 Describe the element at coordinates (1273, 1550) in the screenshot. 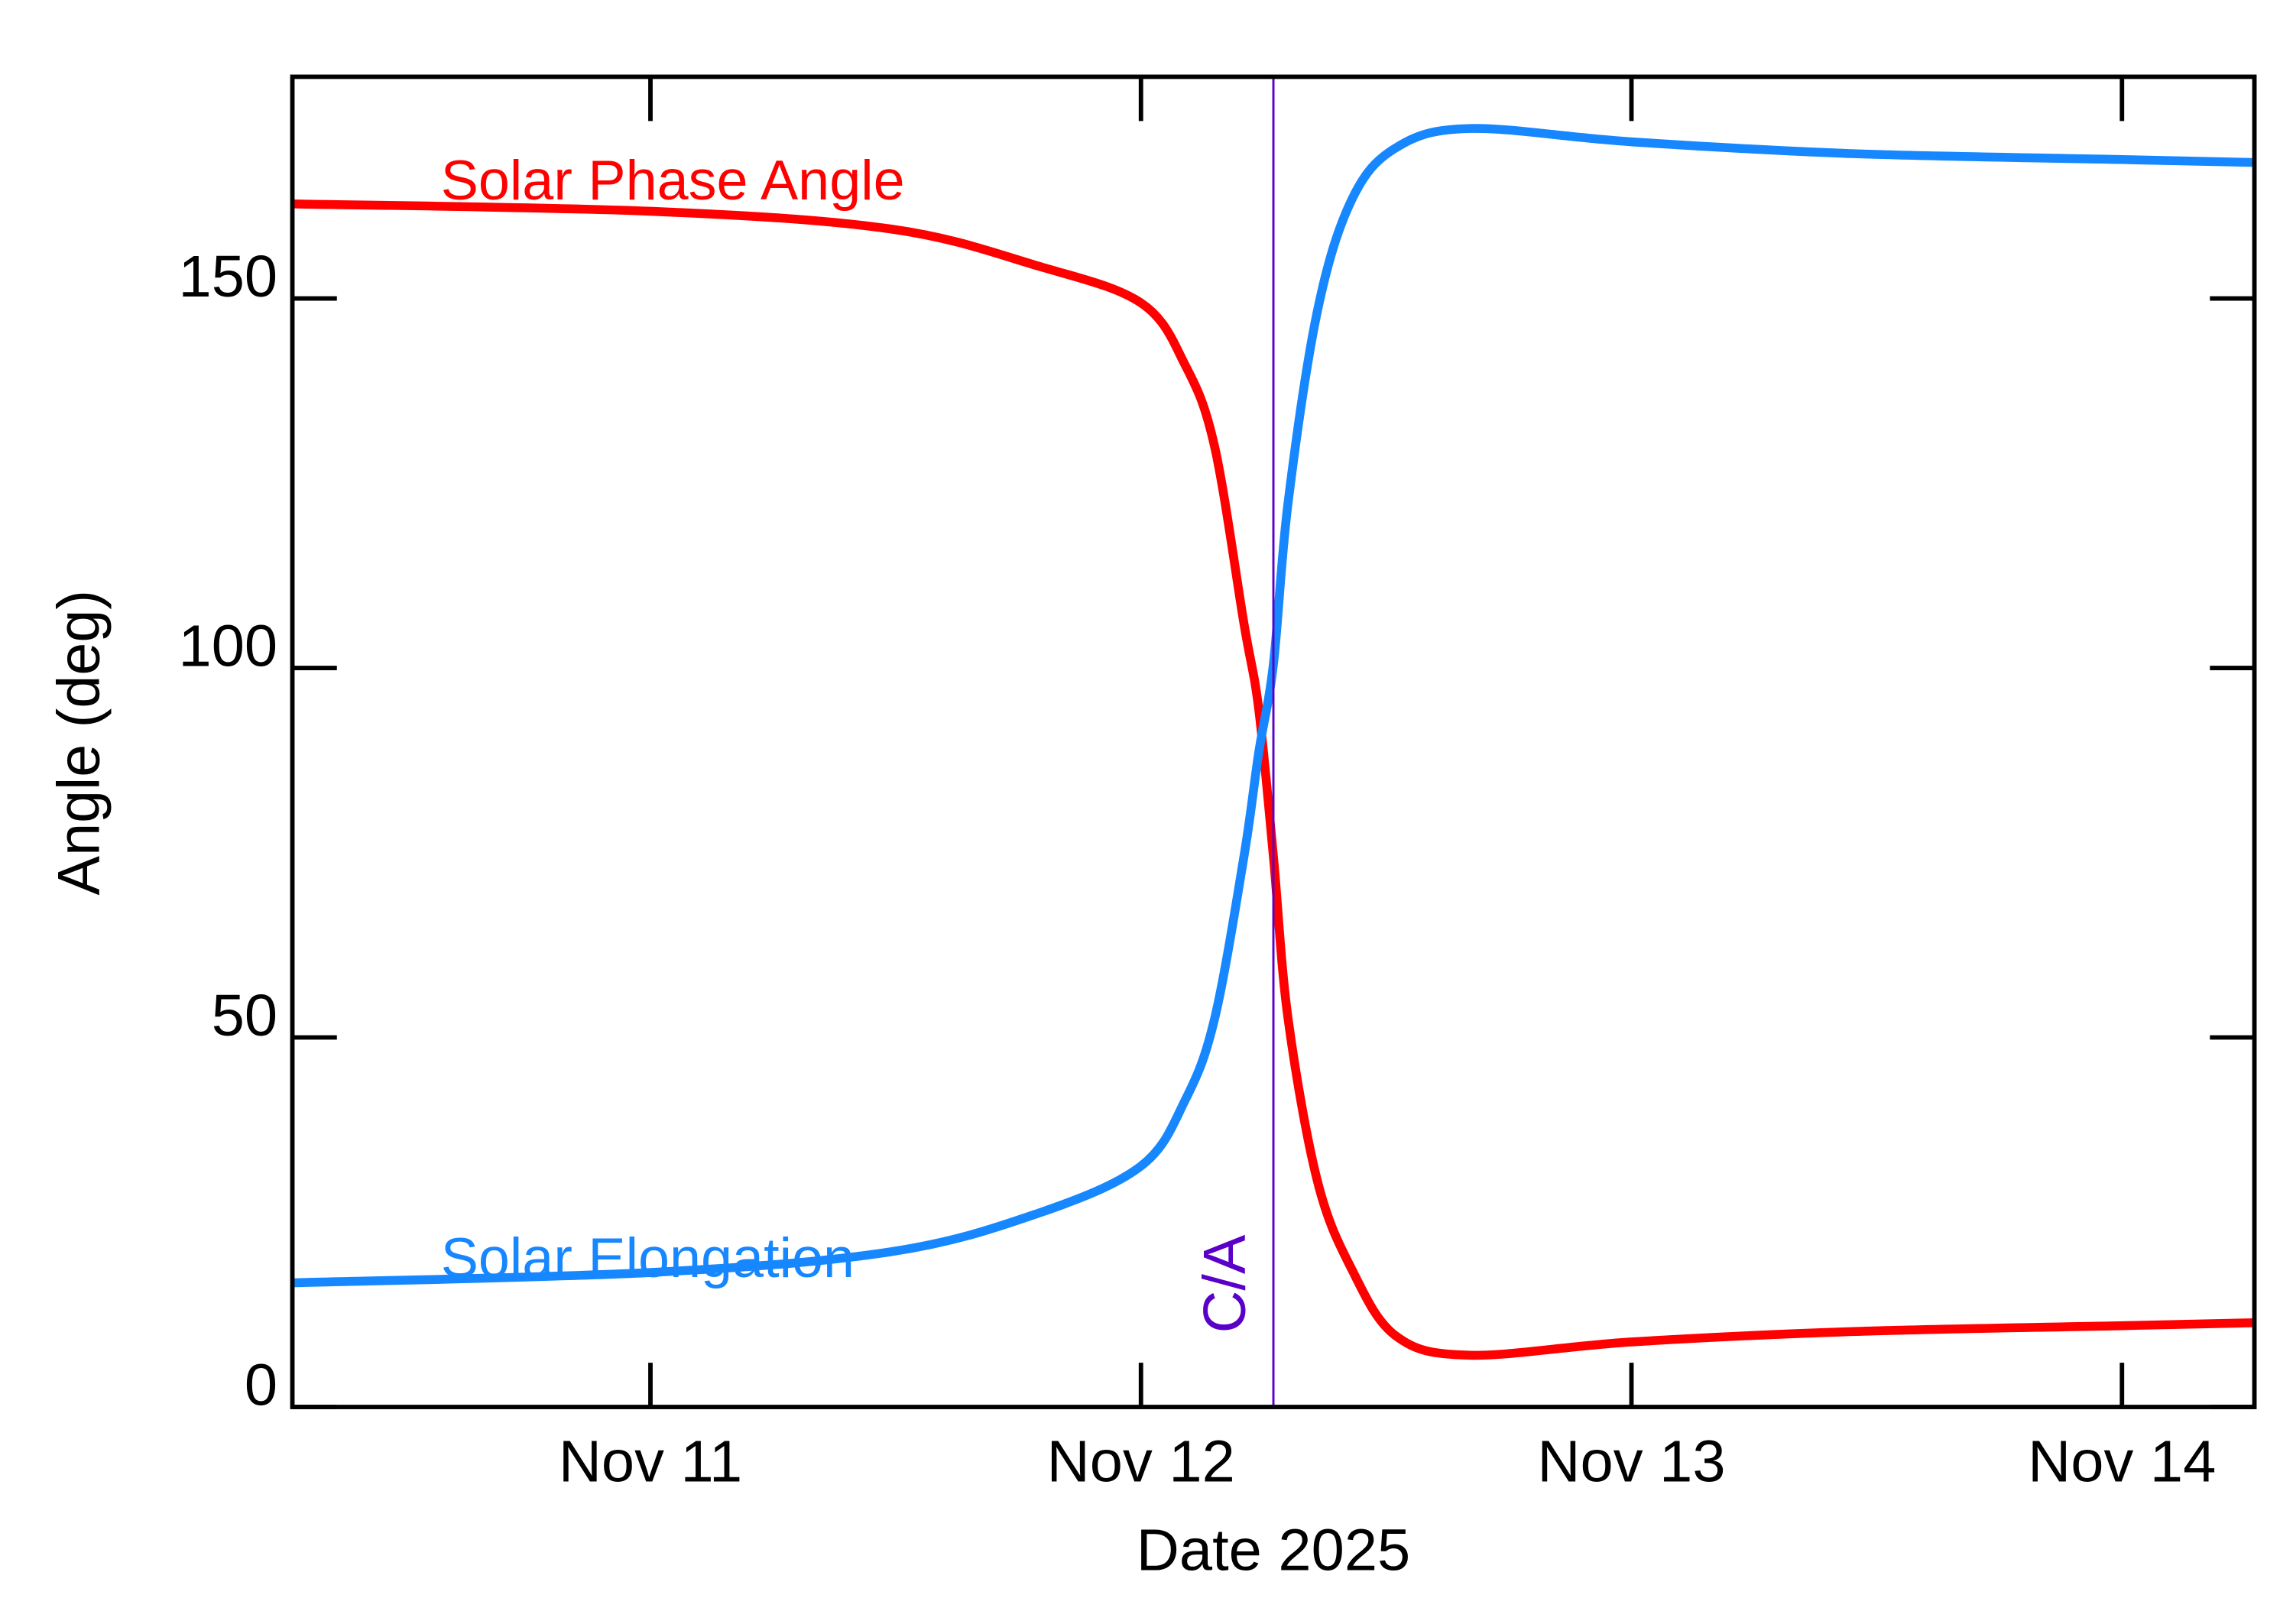

I see `x-axis-title: Date 2025` at that location.